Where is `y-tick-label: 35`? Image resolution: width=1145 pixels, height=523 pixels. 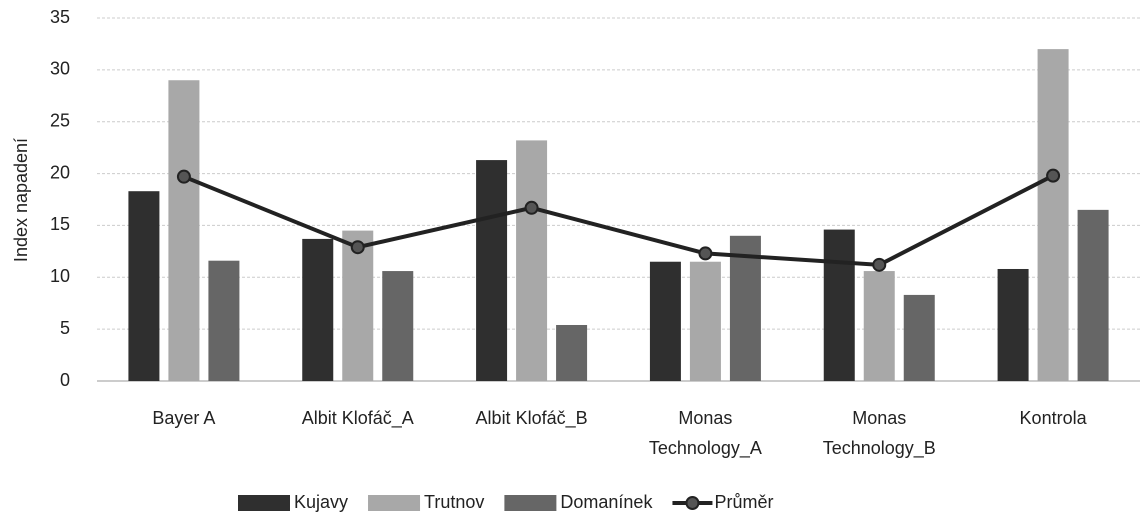 y-tick-label: 35 is located at coordinates (60, 17).